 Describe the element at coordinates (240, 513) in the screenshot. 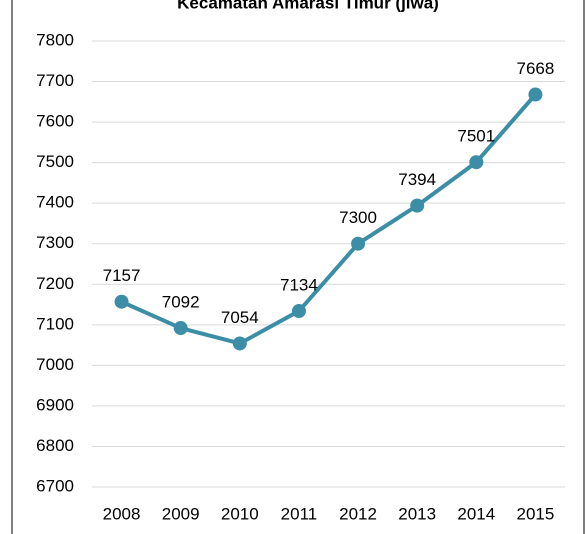

I see `x-tick-label: 2010` at that location.